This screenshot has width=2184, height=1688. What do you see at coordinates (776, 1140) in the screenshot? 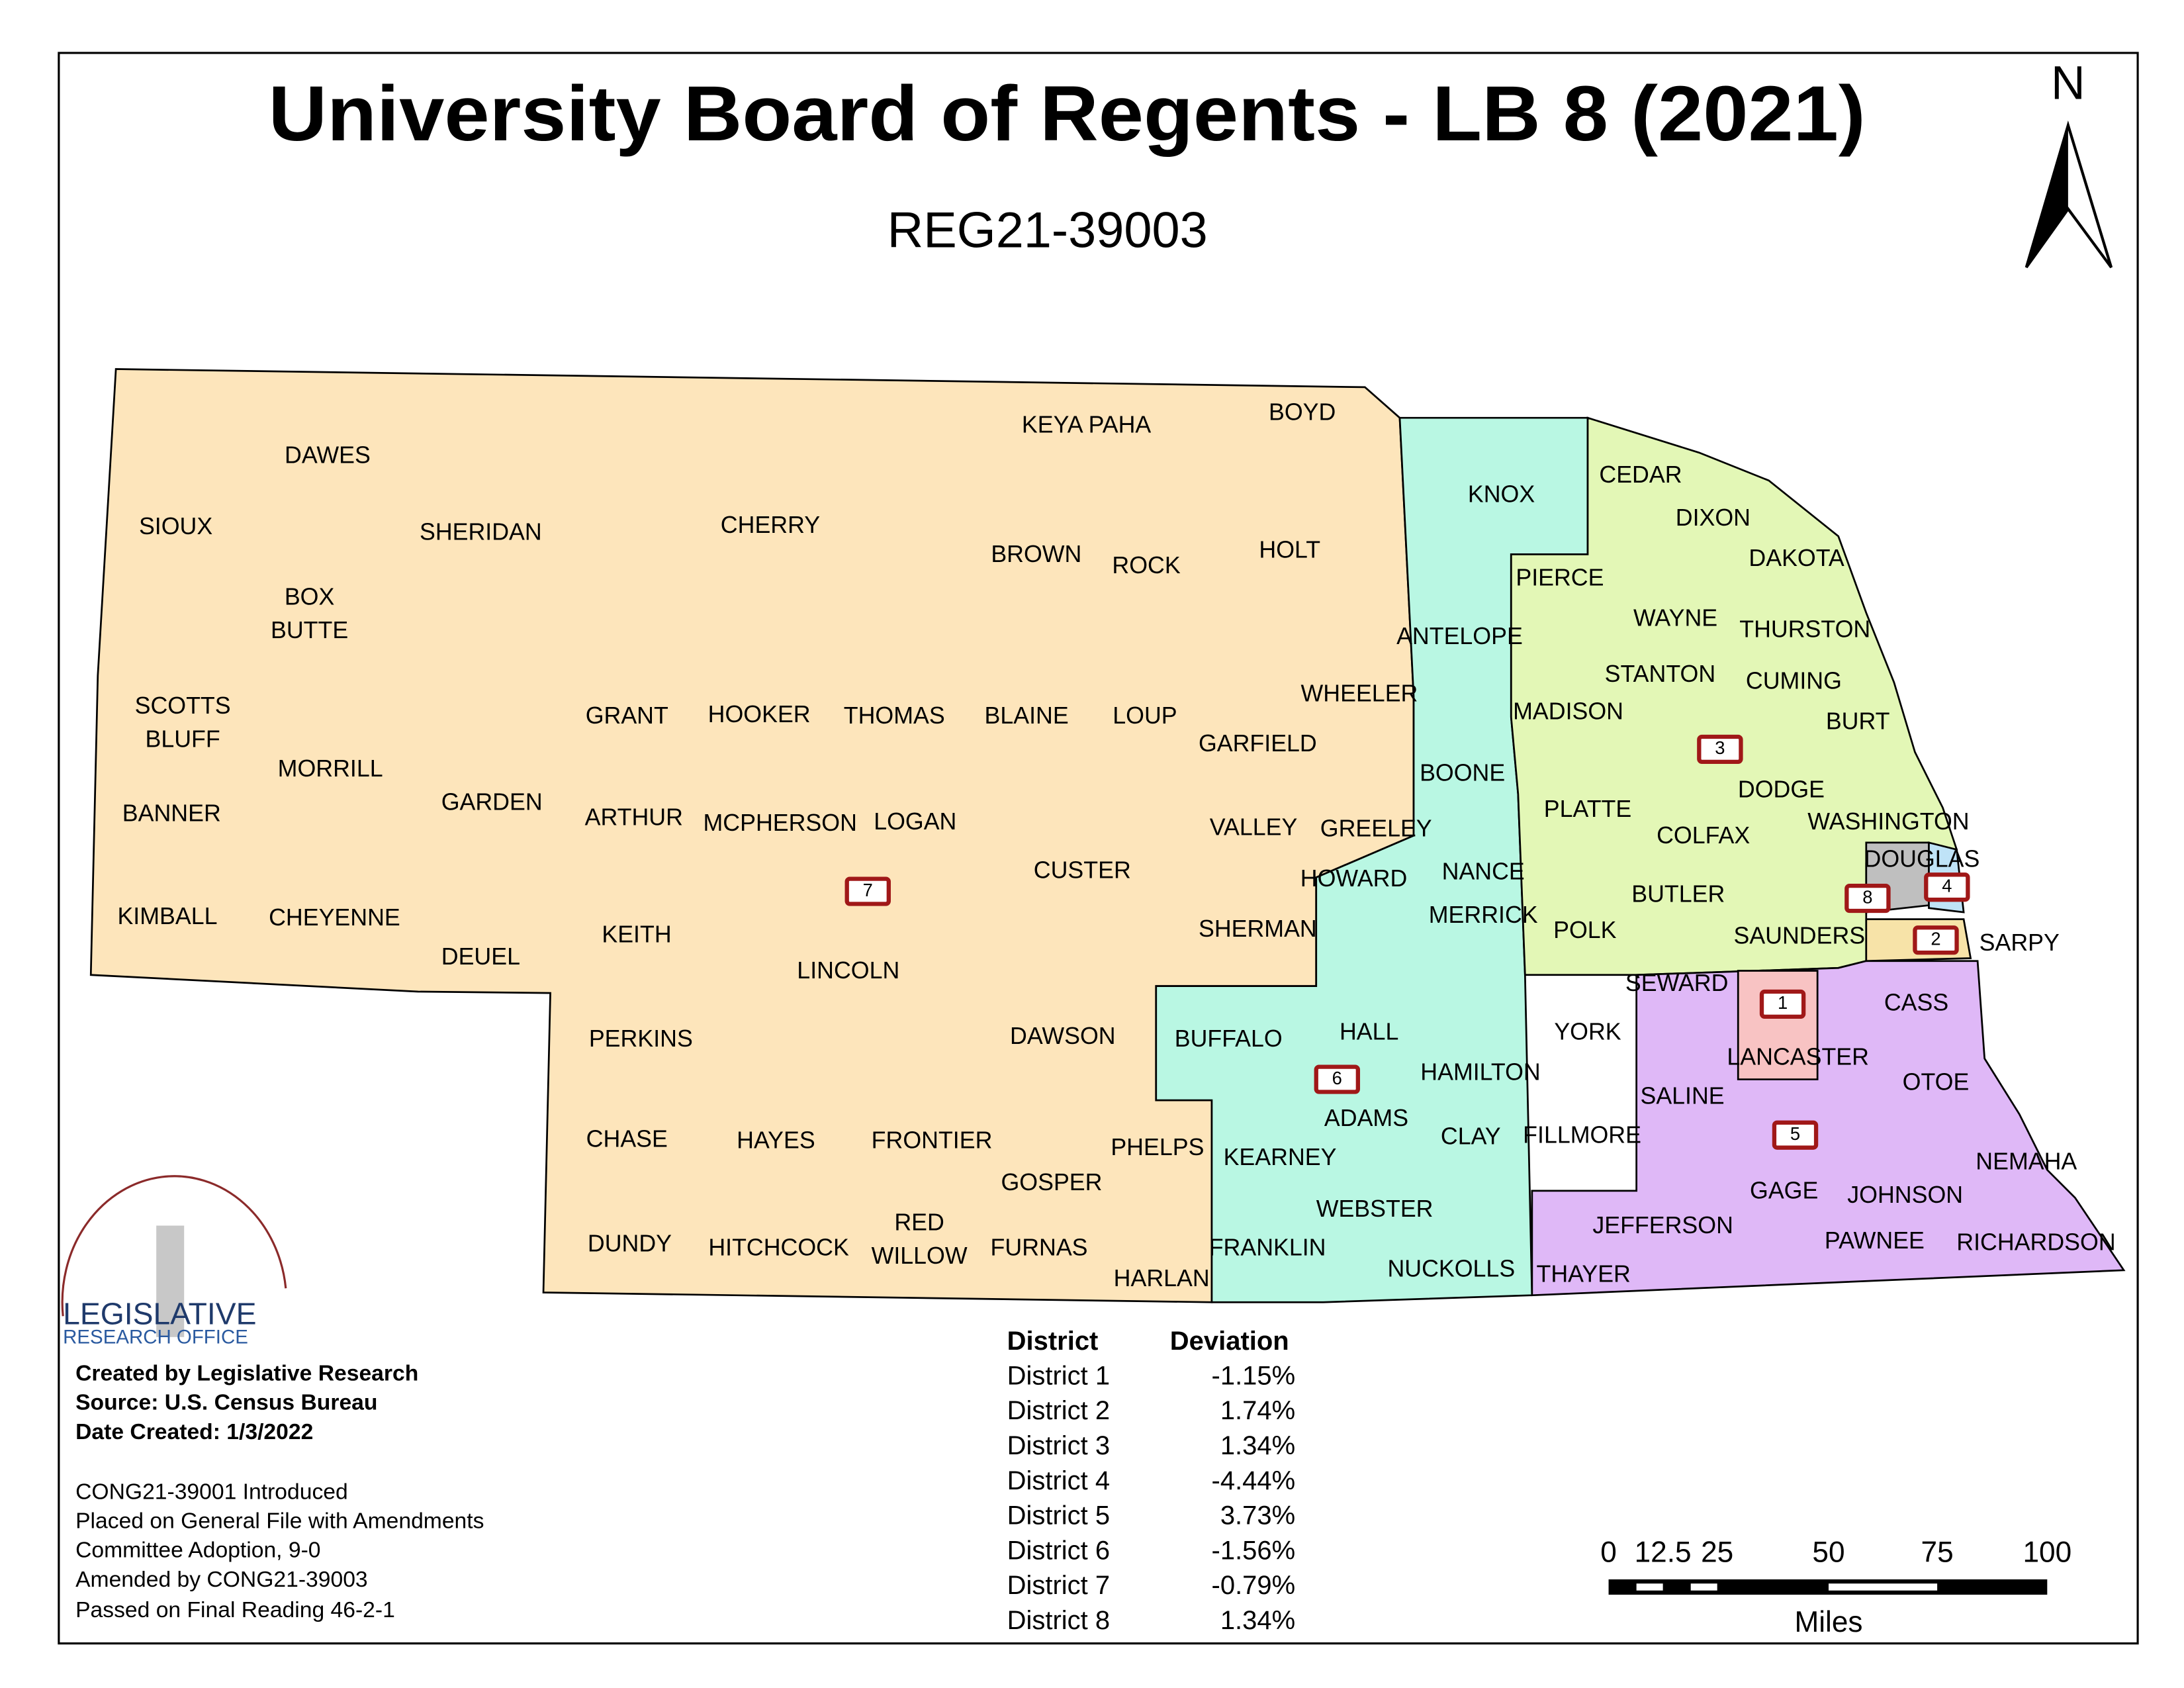
I see `county-label: HAYES` at bounding box center [776, 1140].